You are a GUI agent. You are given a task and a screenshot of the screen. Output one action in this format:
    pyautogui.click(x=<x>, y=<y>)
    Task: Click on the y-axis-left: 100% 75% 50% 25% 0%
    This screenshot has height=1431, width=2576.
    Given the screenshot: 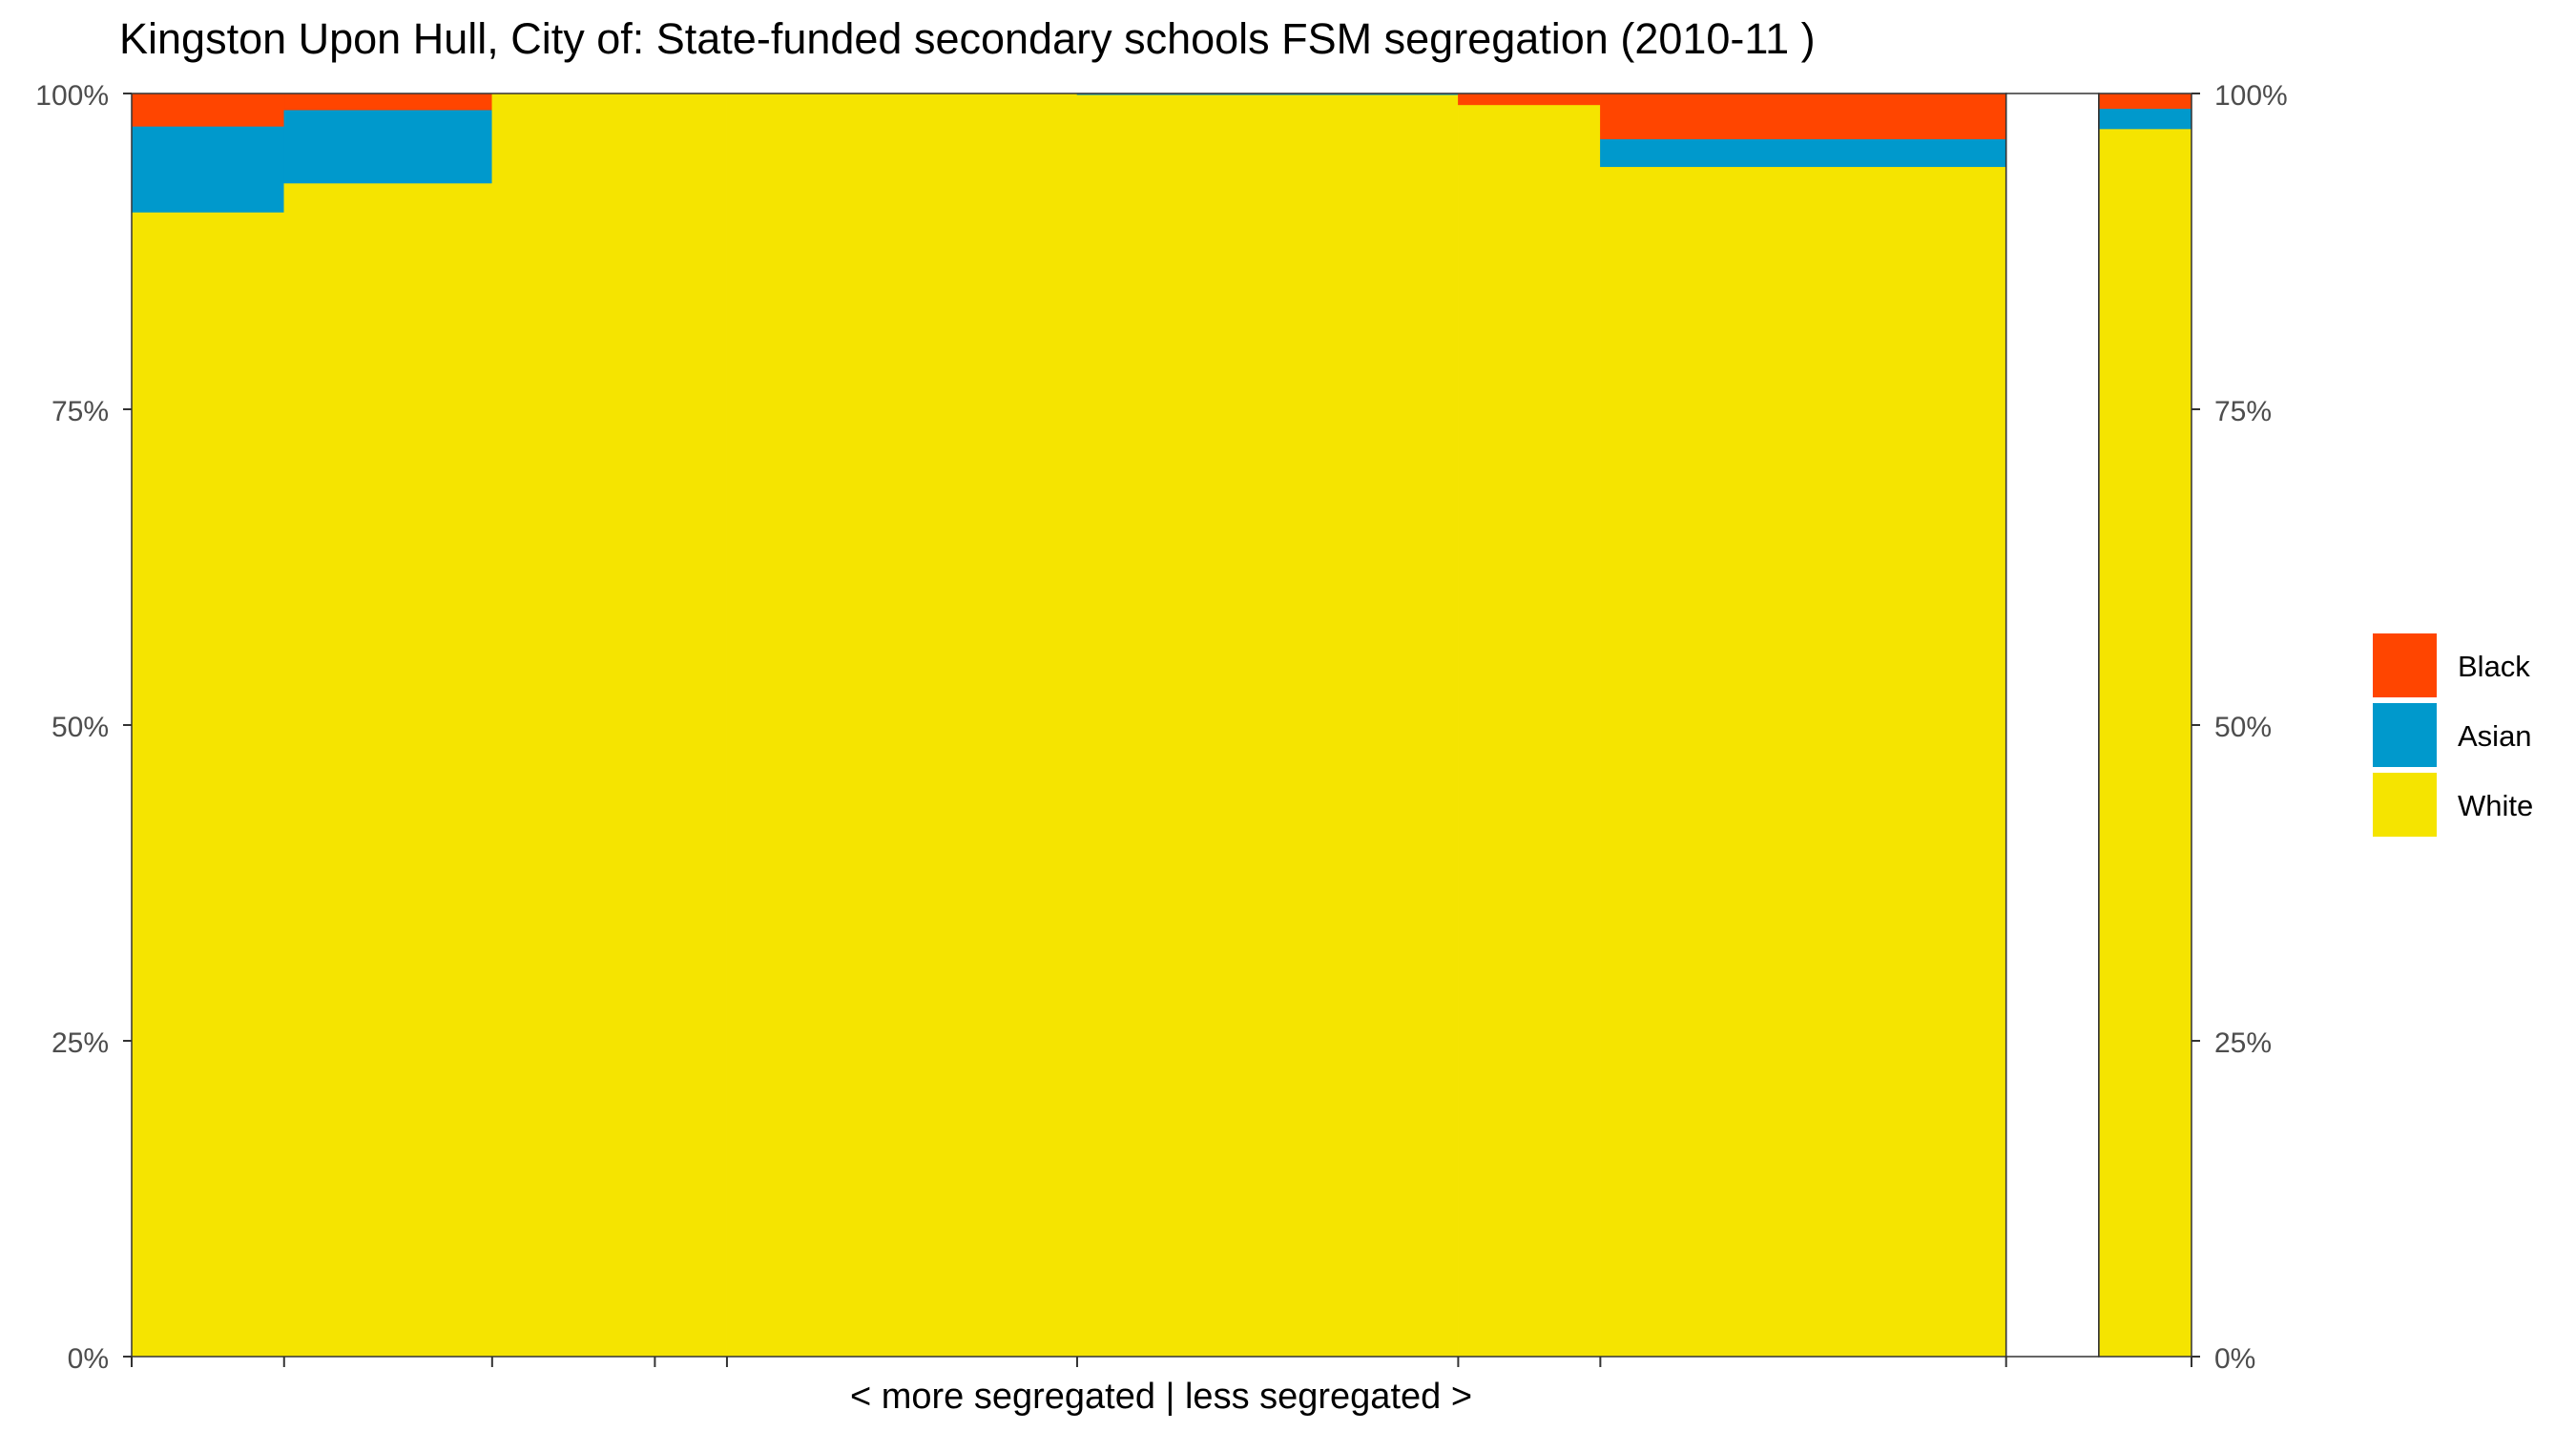 What is the action you would take?
    pyautogui.click(x=72, y=727)
    